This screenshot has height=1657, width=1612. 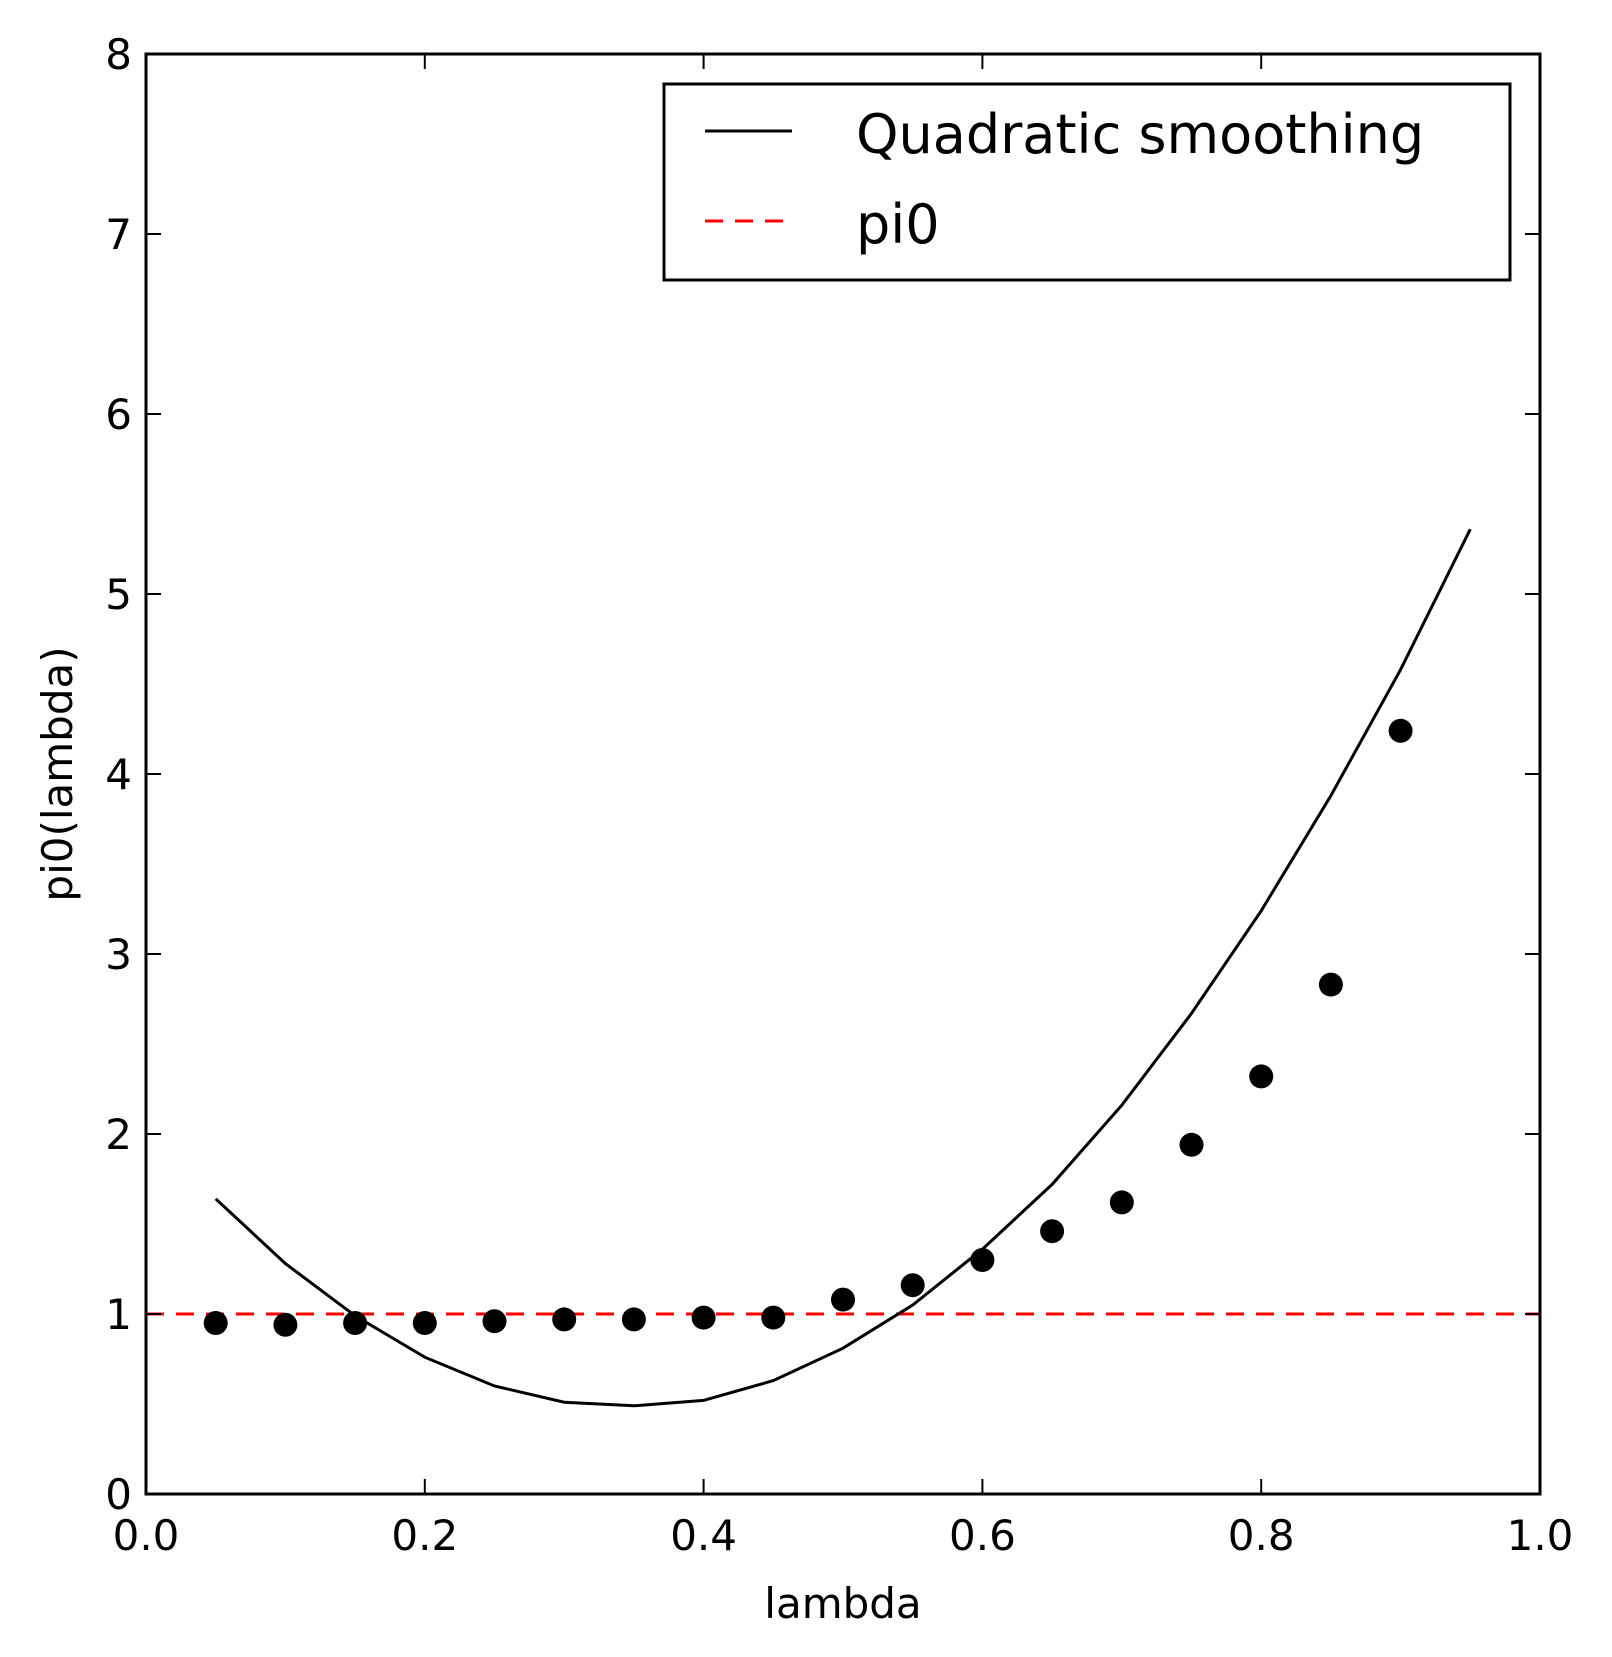 What do you see at coordinates (982, 1535) in the screenshot?
I see `x-tick-label: 0.6` at bounding box center [982, 1535].